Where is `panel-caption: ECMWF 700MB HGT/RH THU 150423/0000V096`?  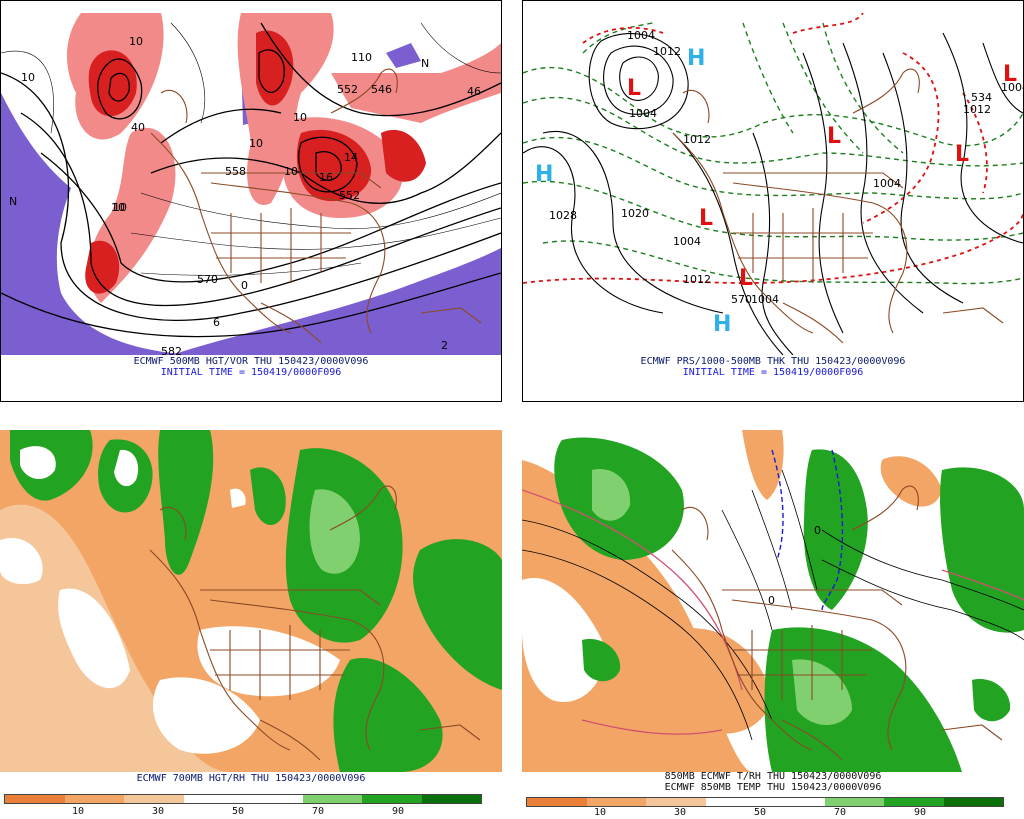 panel-caption: ECMWF 700MB HGT/RH THU 150423/0000V096 is located at coordinates (251, 778).